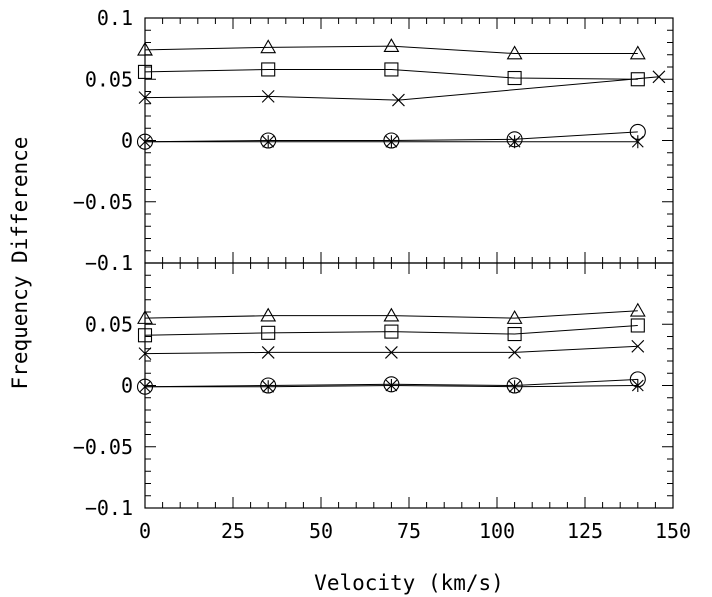 The width and height of the screenshot is (712, 597). Describe the element at coordinates (673, 531) in the screenshot. I see `x-tick-label: 150` at that location.